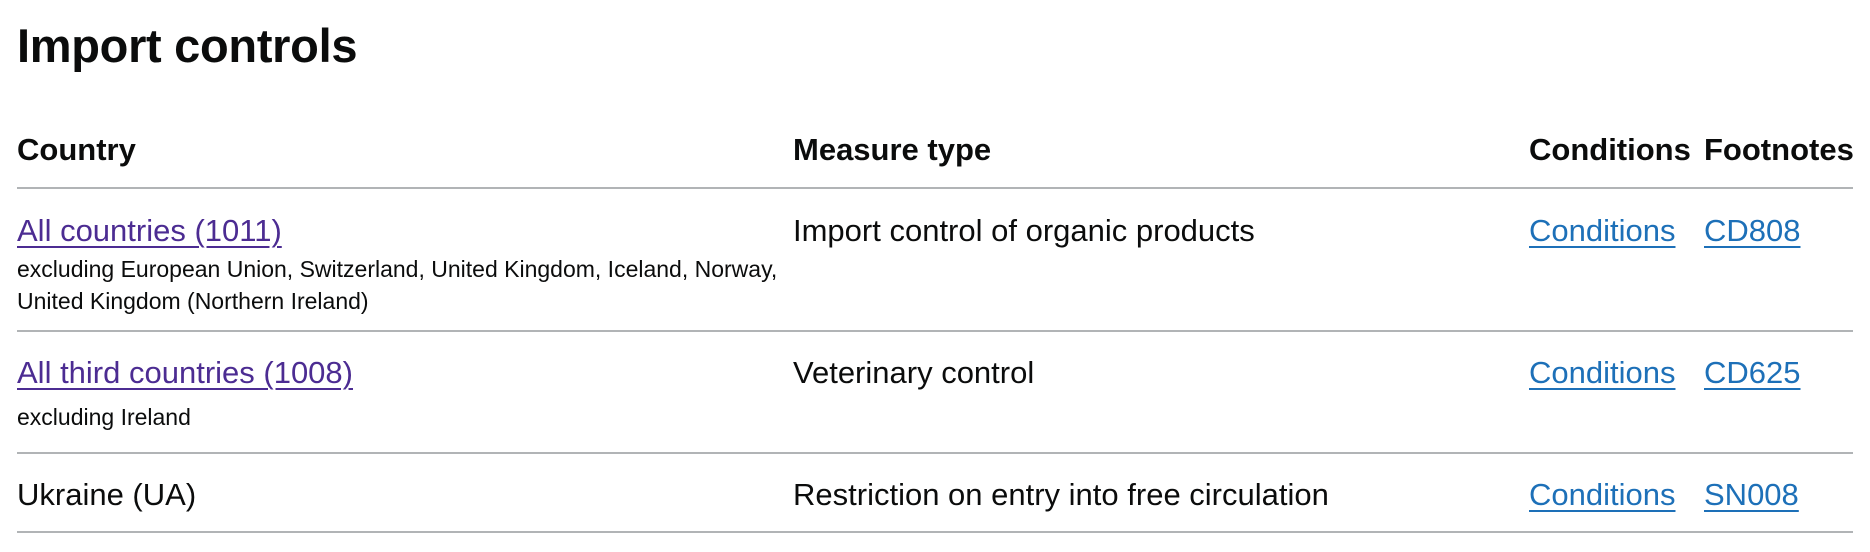 Image resolution: width=1870 pixels, height=552 pixels. What do you see at coordinates (1161, 260) in the screenshot?
I see `measure-type-cell: Import control of organic products` at bounding box center [1161, 260].